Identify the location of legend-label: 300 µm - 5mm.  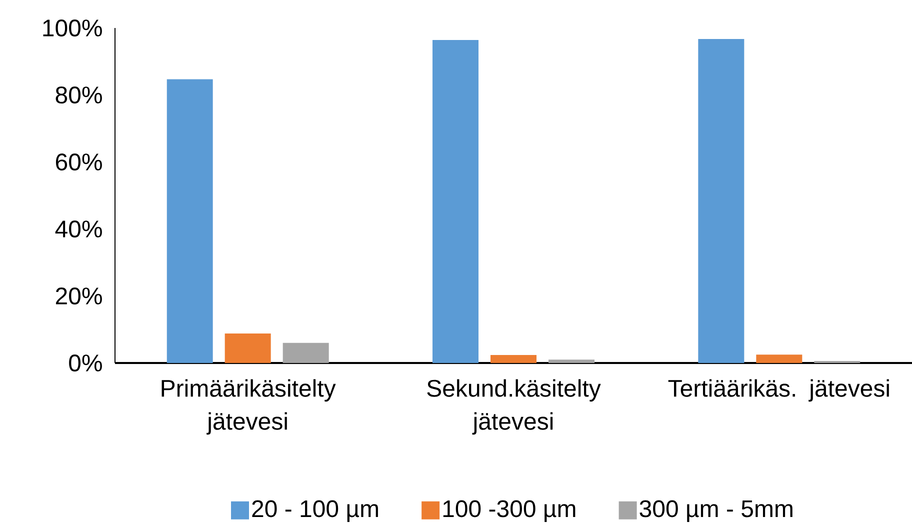
(716, 511).